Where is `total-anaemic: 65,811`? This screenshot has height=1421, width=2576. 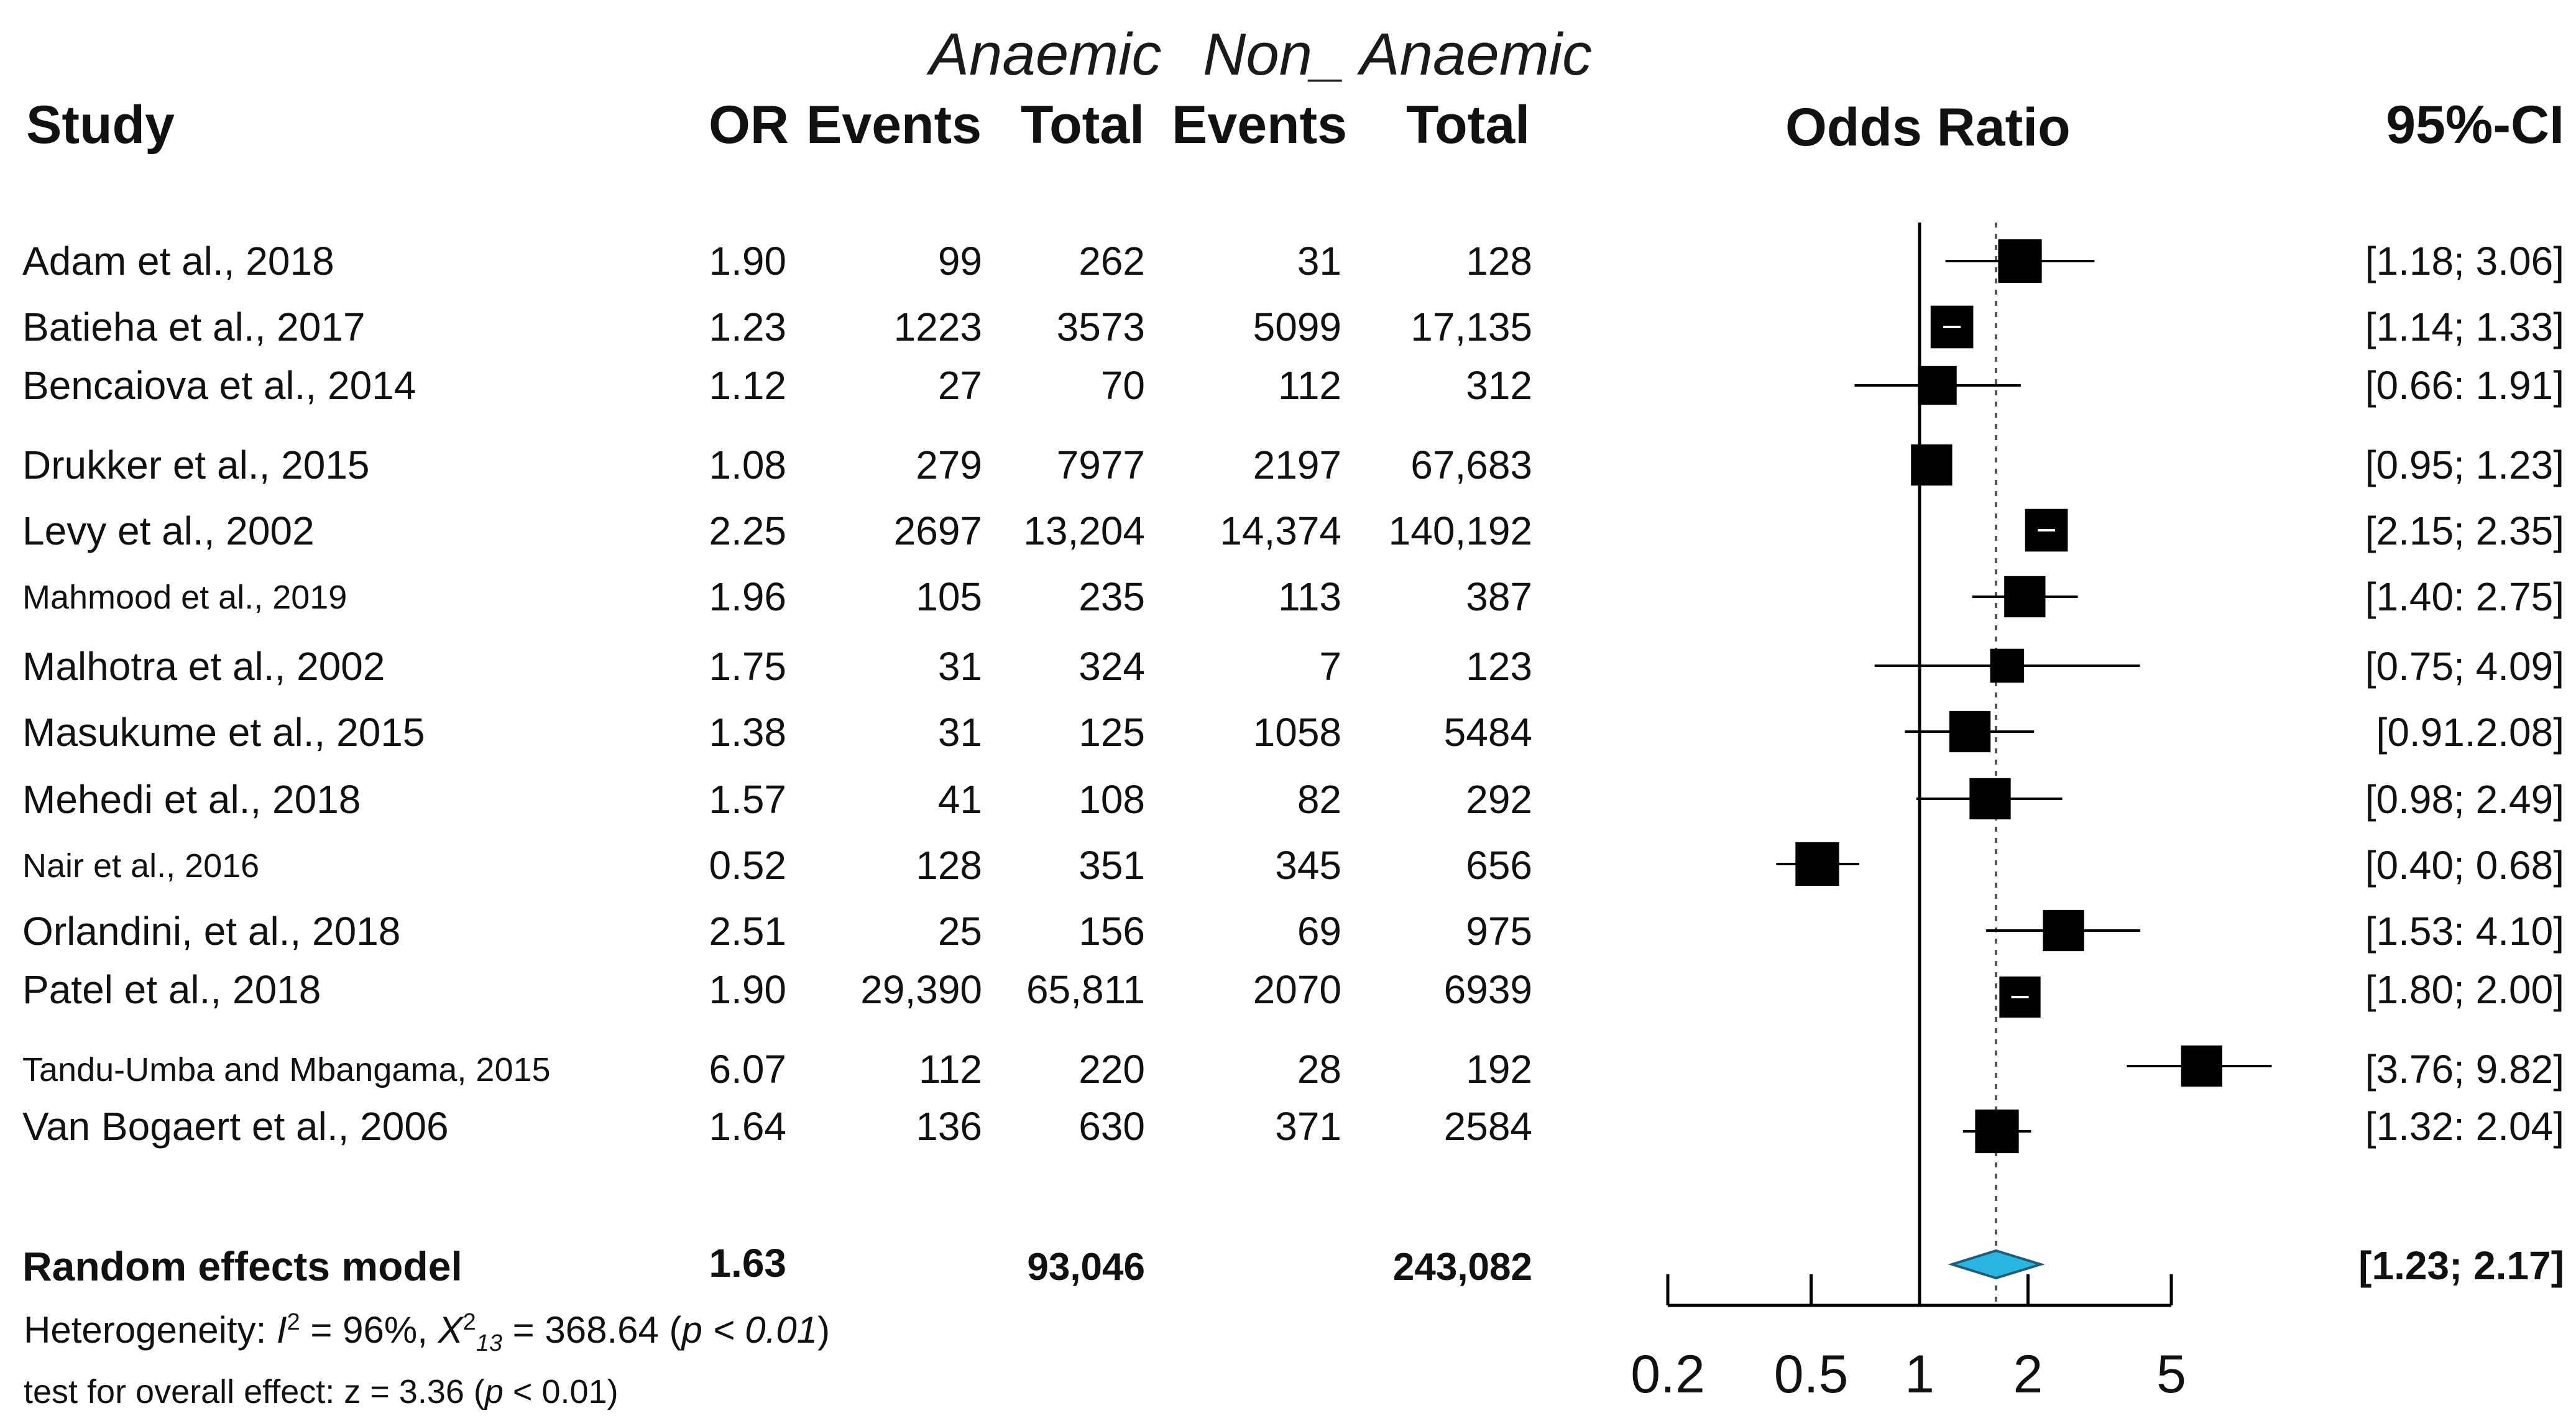 total-anaemic: 65,811 is located at coordinates (1085, 989).